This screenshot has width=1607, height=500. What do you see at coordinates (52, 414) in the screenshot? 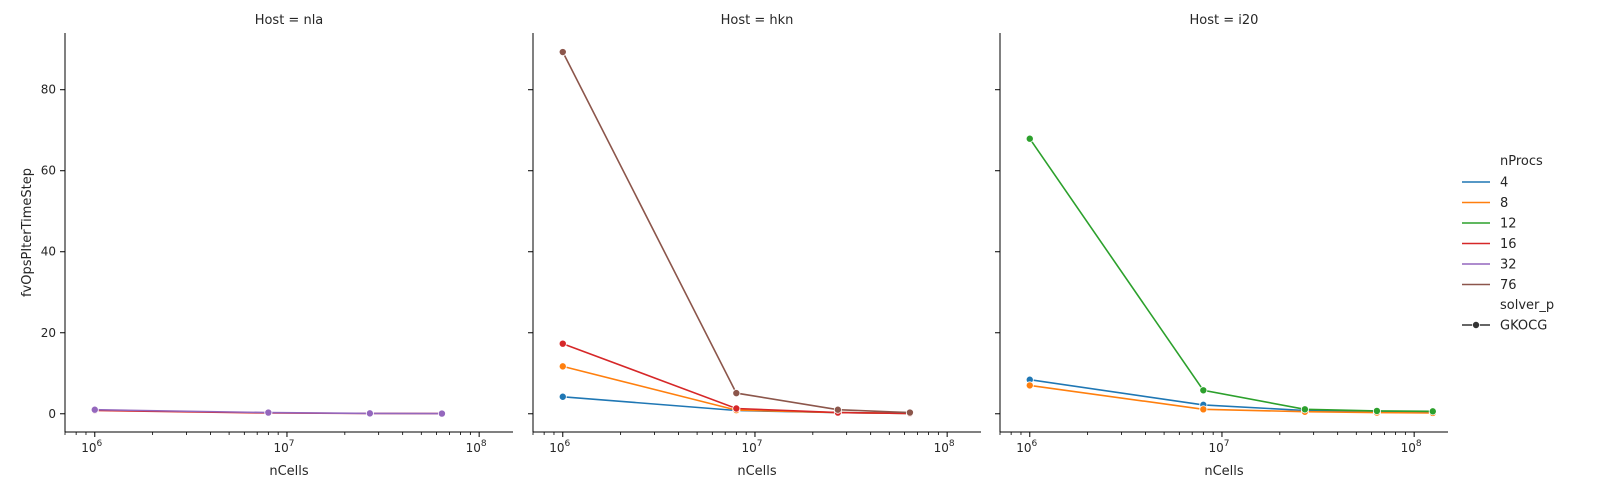
I see `y-tick-label: 0` at bounding box center [52, 414].